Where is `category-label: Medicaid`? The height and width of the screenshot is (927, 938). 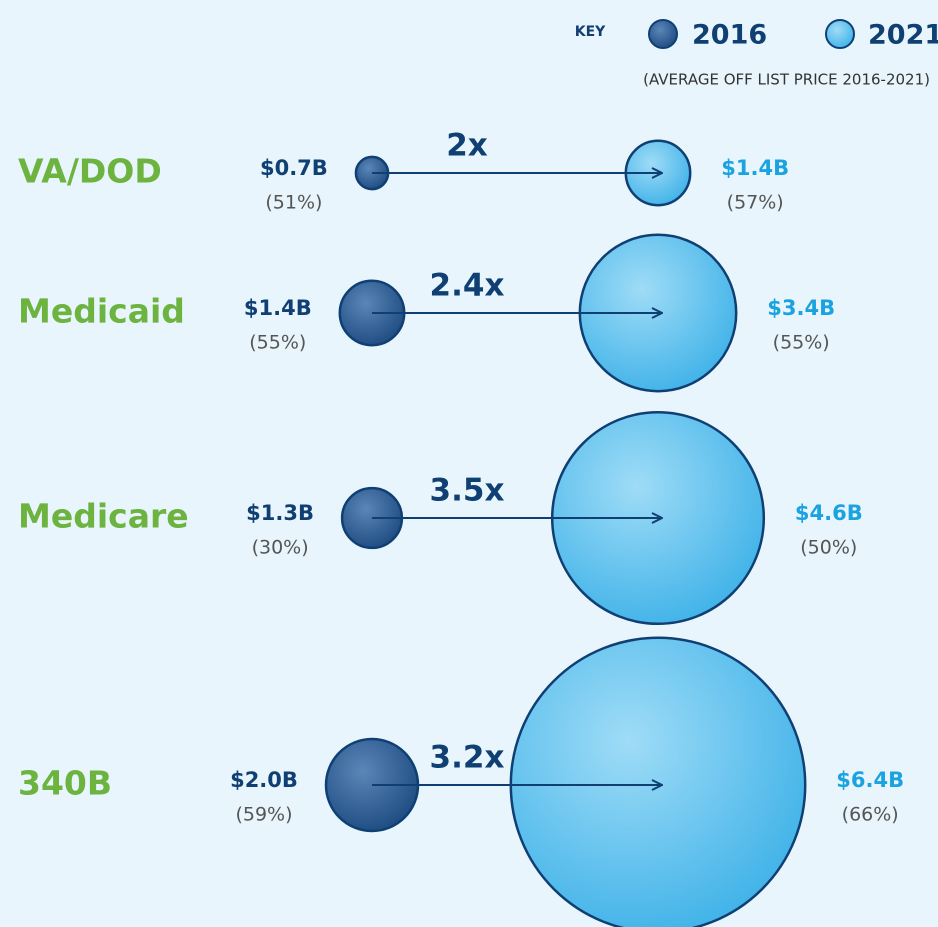
category-label: Medicaid is located at coordinates (101, 311).